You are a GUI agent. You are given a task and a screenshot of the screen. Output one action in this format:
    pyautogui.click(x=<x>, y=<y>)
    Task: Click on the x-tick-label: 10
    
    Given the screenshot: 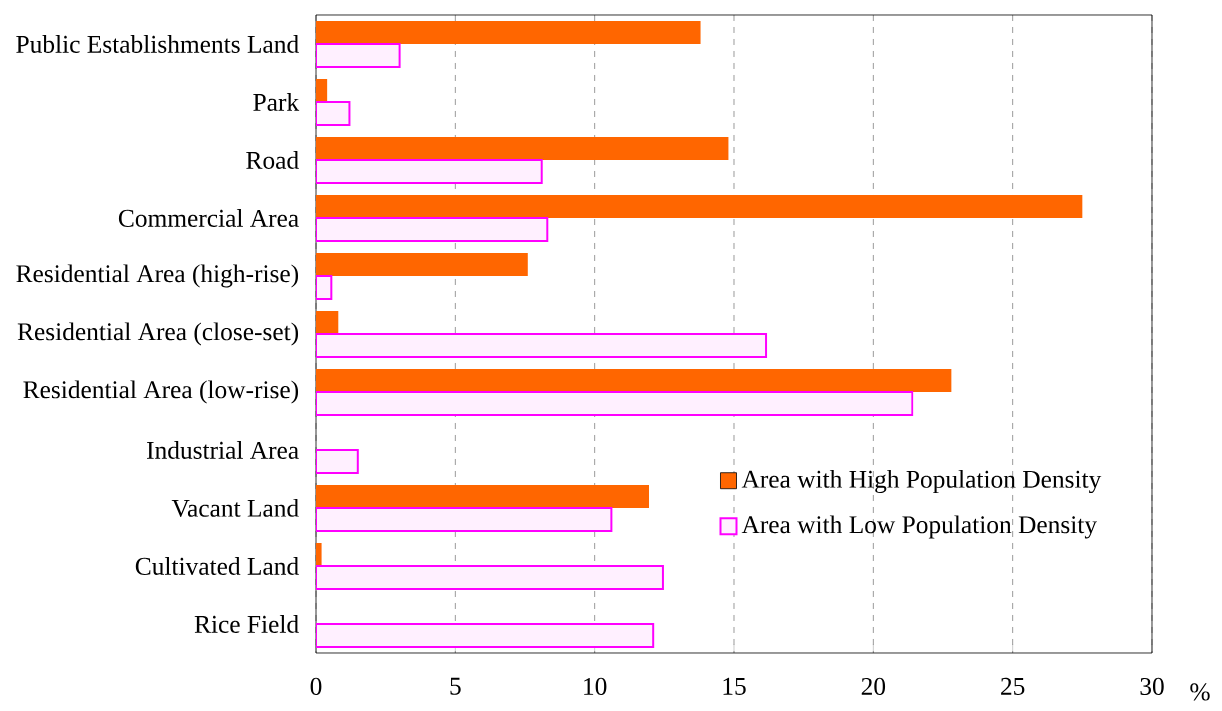 What is the action you would take?
    pyautogui.click(x=595, y=686)
    